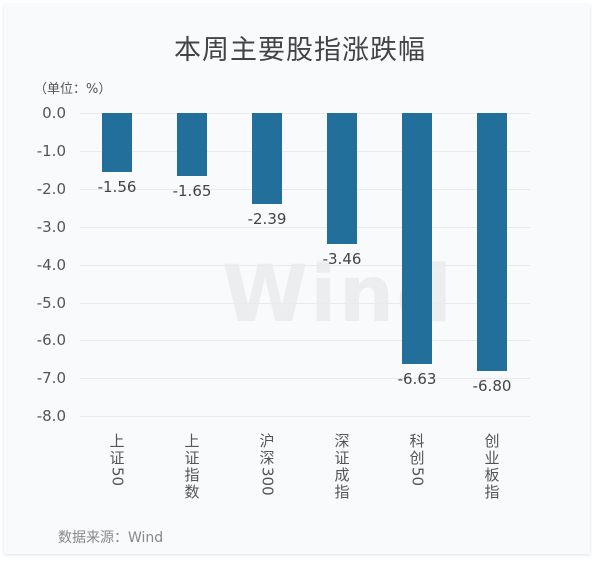 Image resolution: width=600 pixels, height=562 pixels. I want to click on y-tick-label: -1.0, so click(51, 150).